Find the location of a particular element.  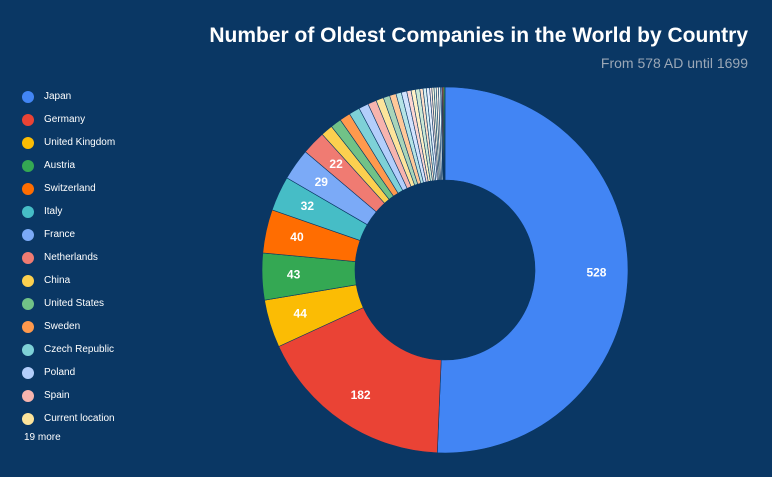

legend-label: United Kingdom is located at coordinates (80, 142).